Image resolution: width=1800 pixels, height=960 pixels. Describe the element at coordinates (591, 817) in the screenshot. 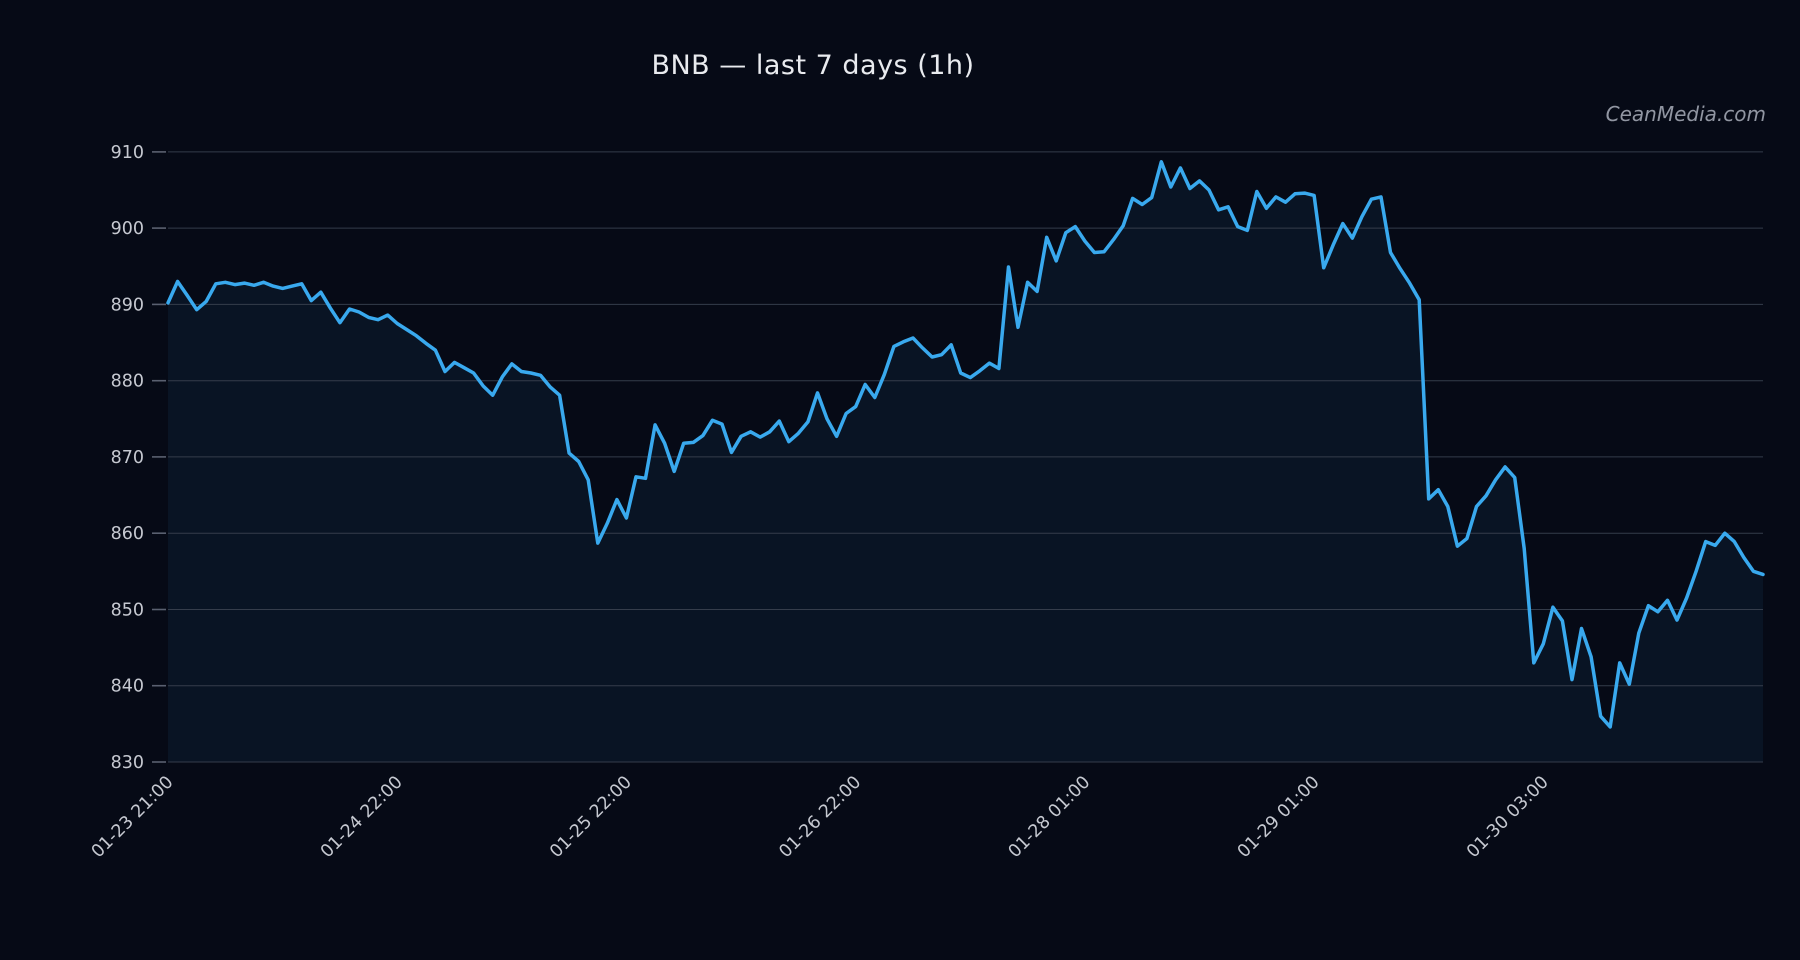

I see `x-tick-label: 01-25 22:00` at that location.